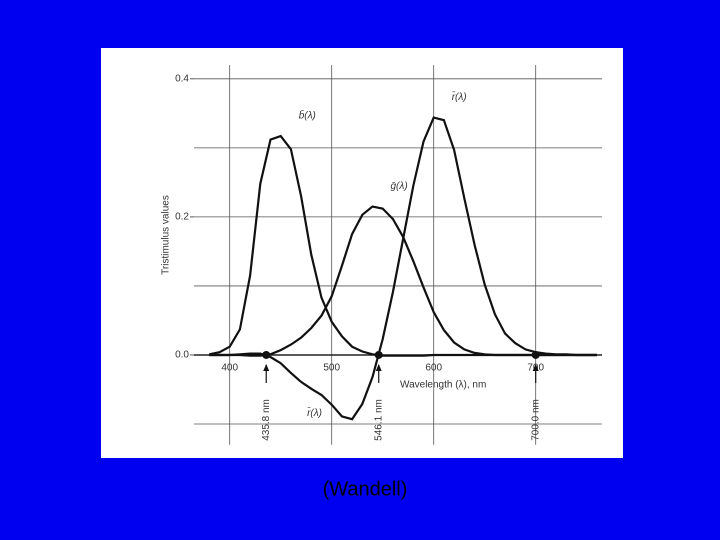 The height and width of the screenshot is (540, 720). Describe the element at coordinates (365, 489) in the screenshot. I see `caption: (Wandell)` at that location.